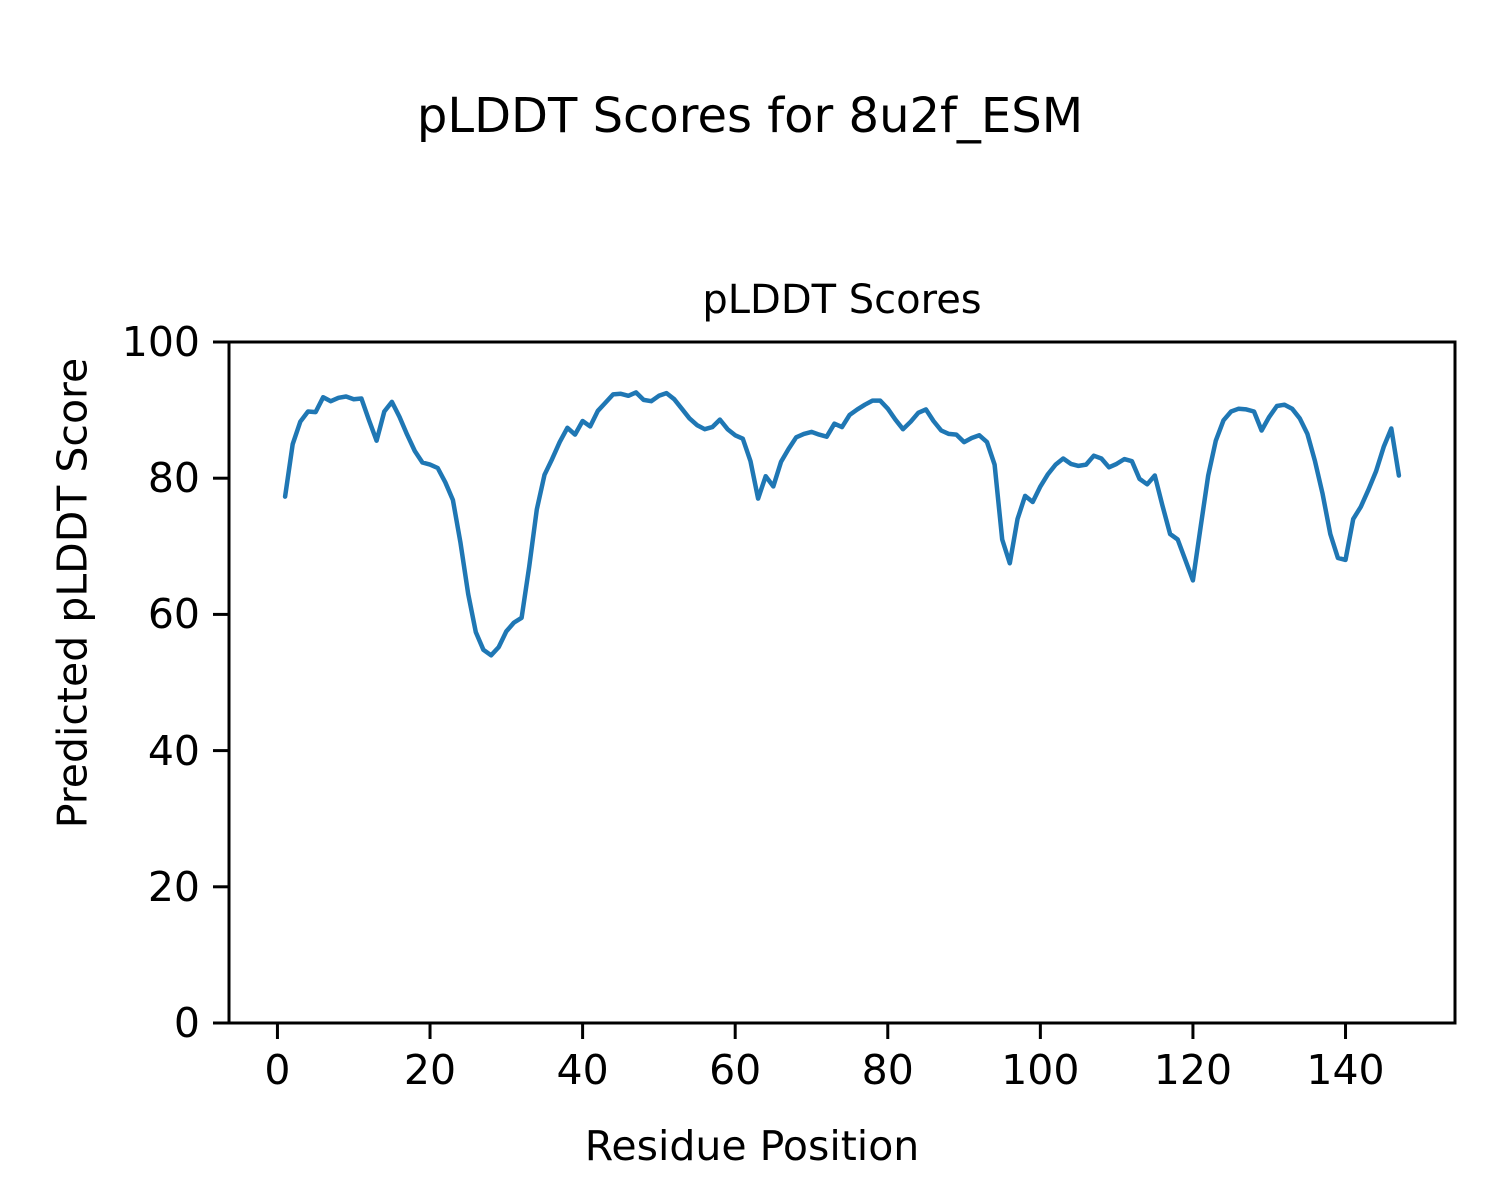 Image resolution: width=1500 pixels, height=1200 pixels. Describe the element at coordinates (173, 750) in the screenshot. I see `y-tick-label: 40` at that location.